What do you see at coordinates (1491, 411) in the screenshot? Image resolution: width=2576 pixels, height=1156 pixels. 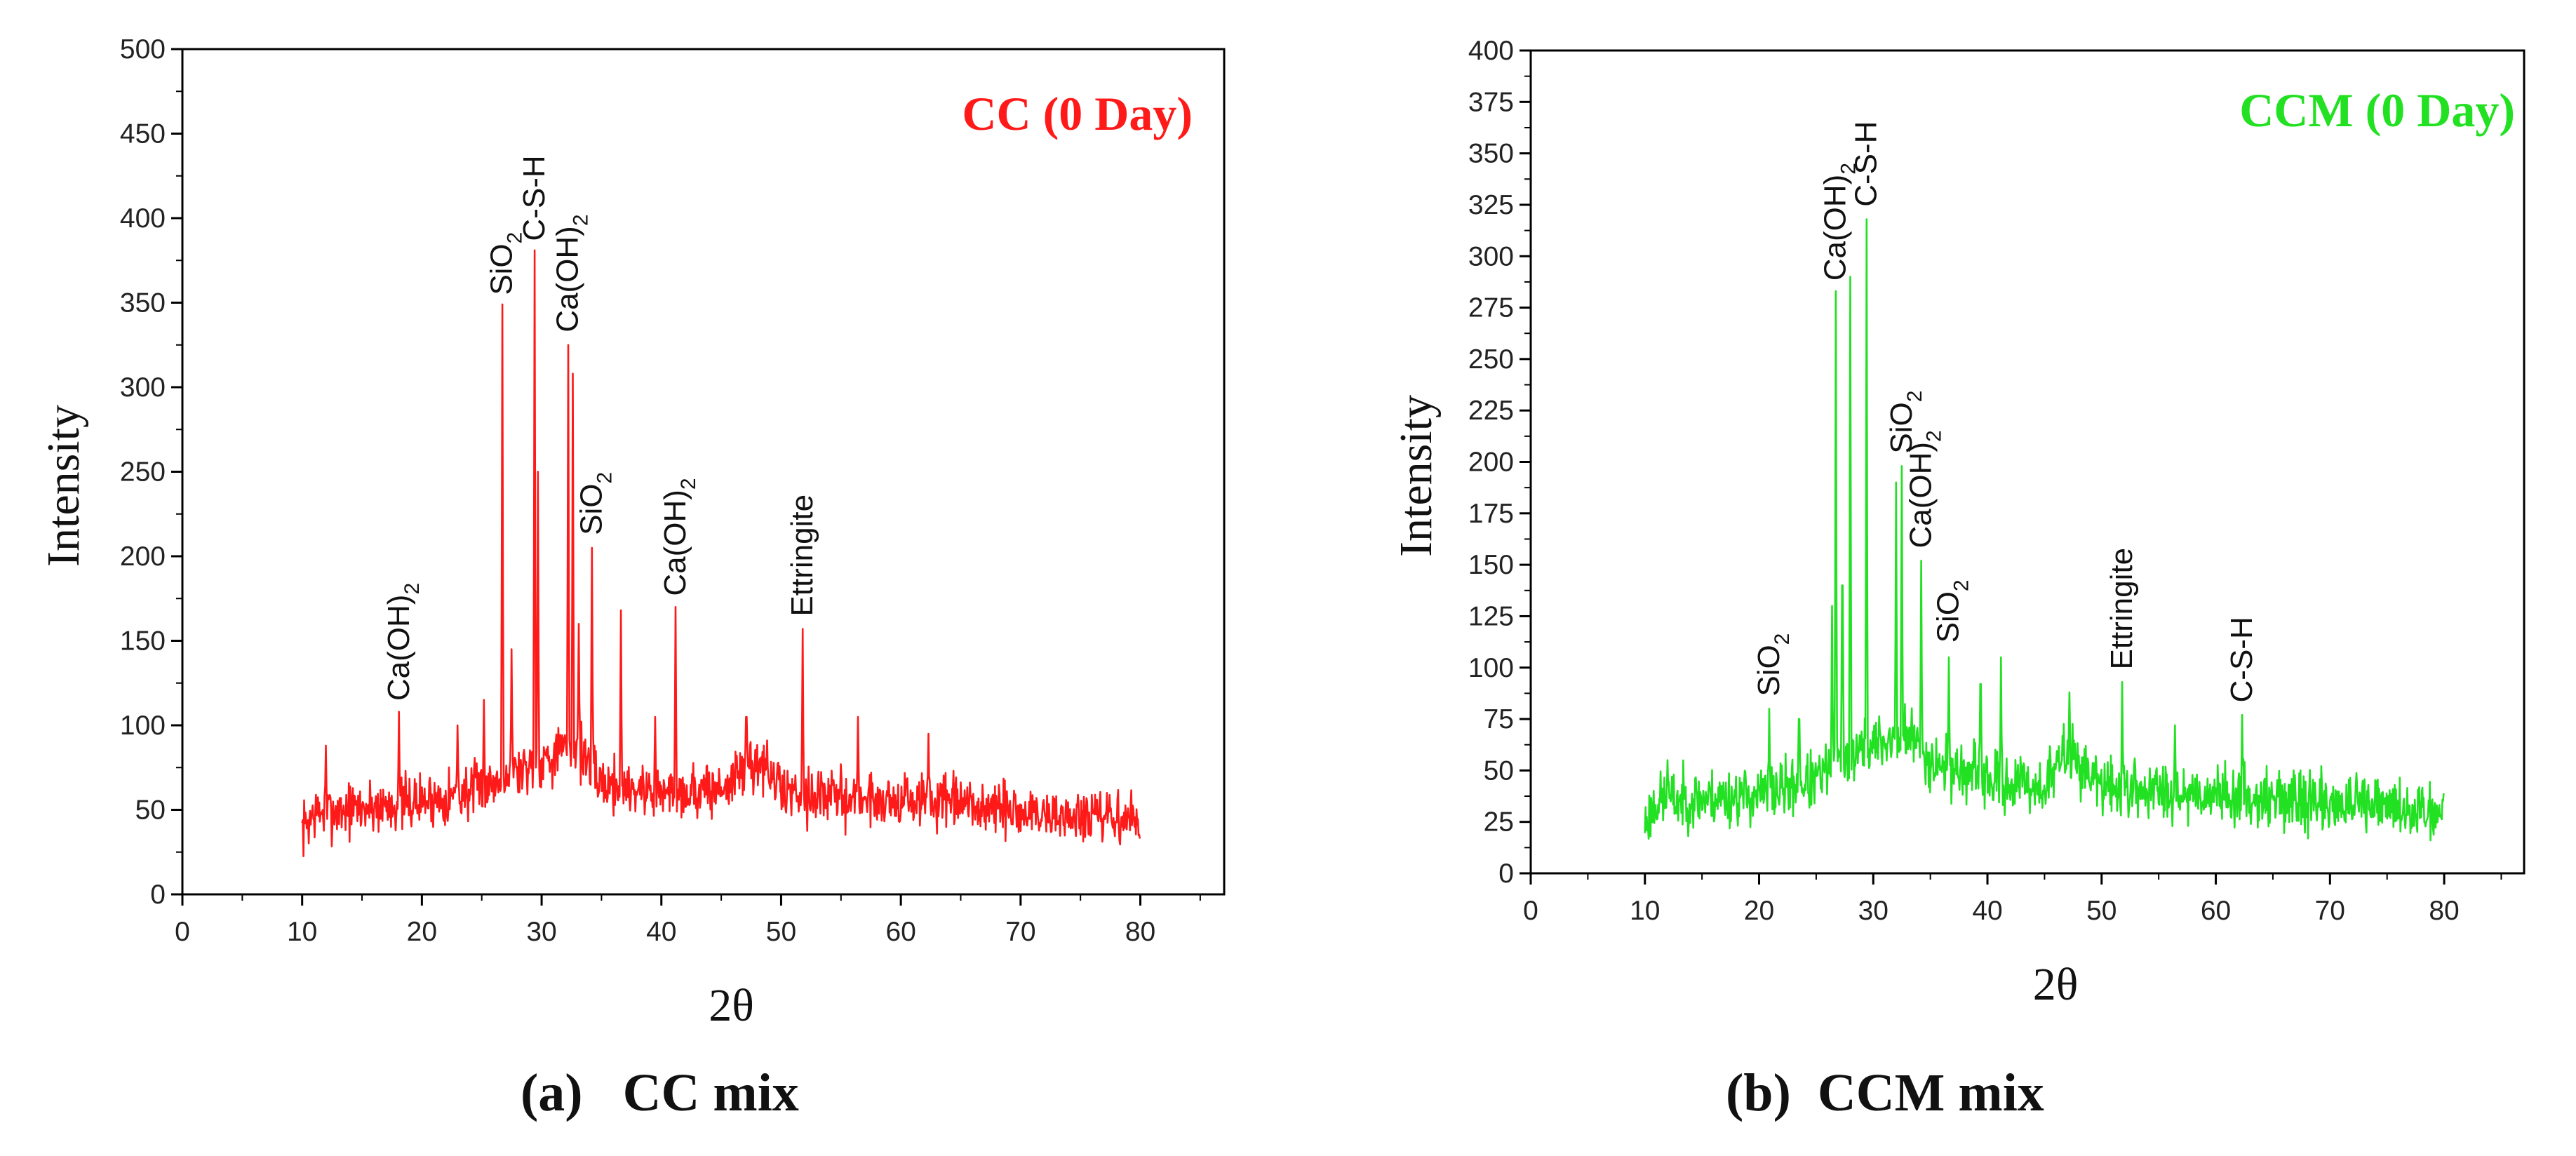 I see `y-tick-label: 225` at bounding box center [1491, 411].